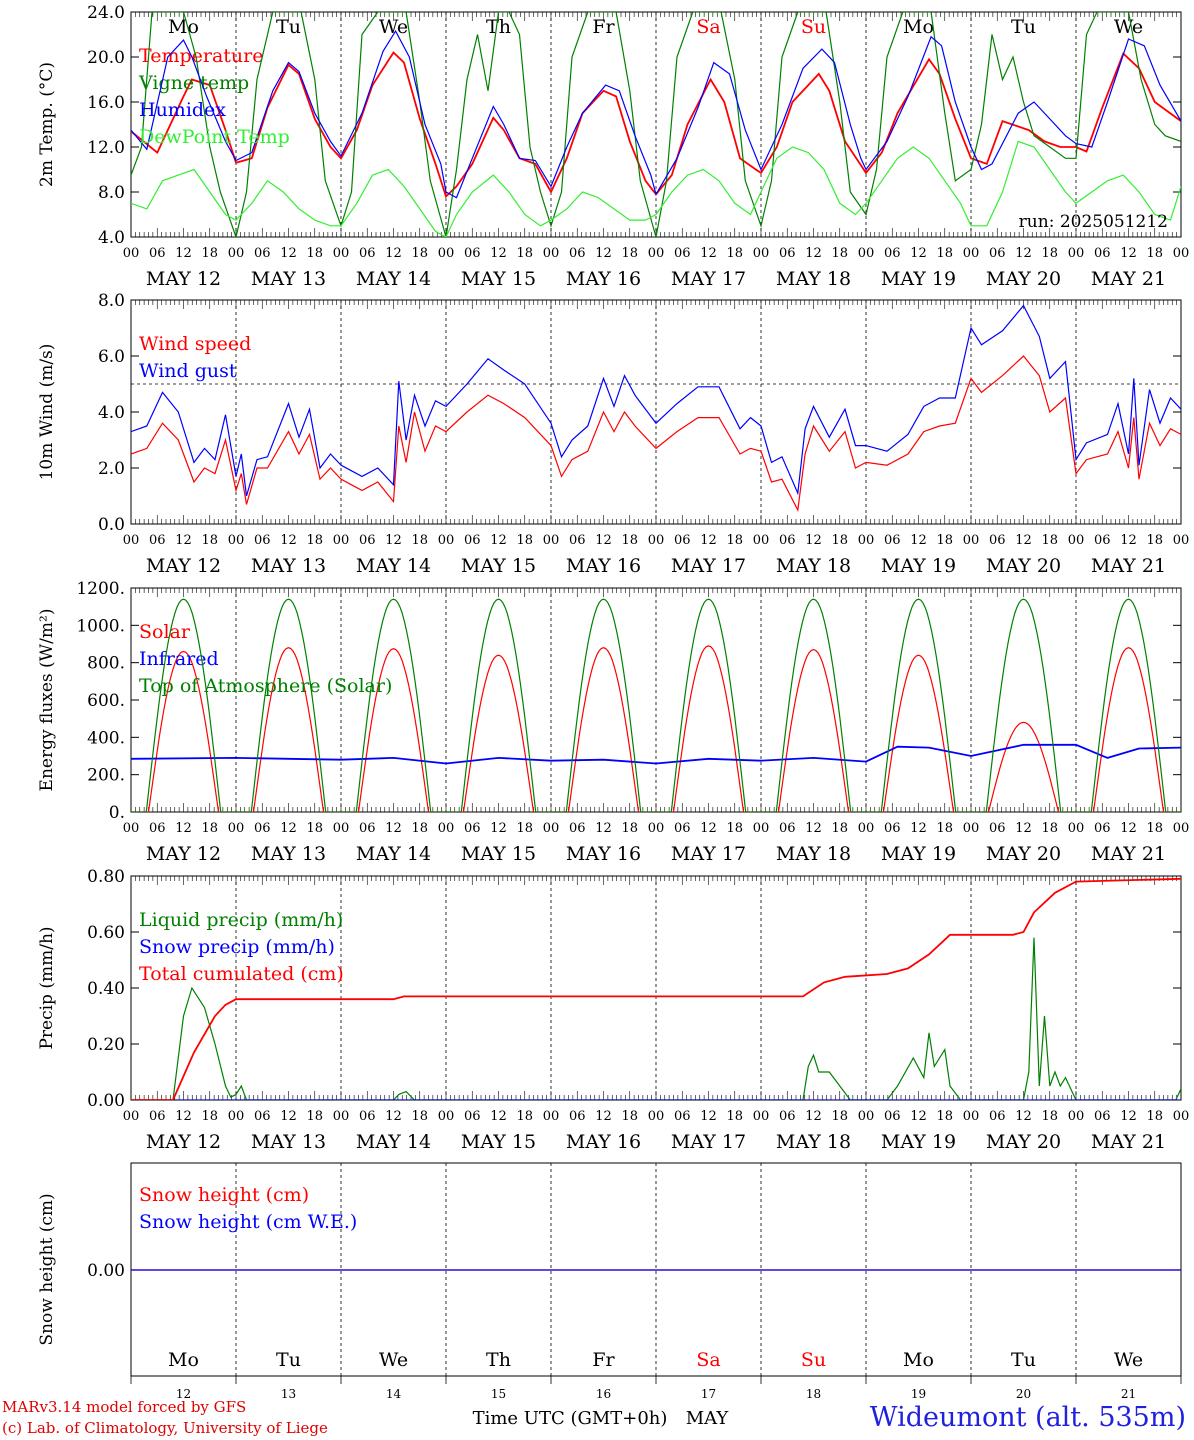 Image resolution: width=1194 pixels, height=1440 pixels. I want to click on y-axis-title: 2m Temp. (°C), so click(47, 124).